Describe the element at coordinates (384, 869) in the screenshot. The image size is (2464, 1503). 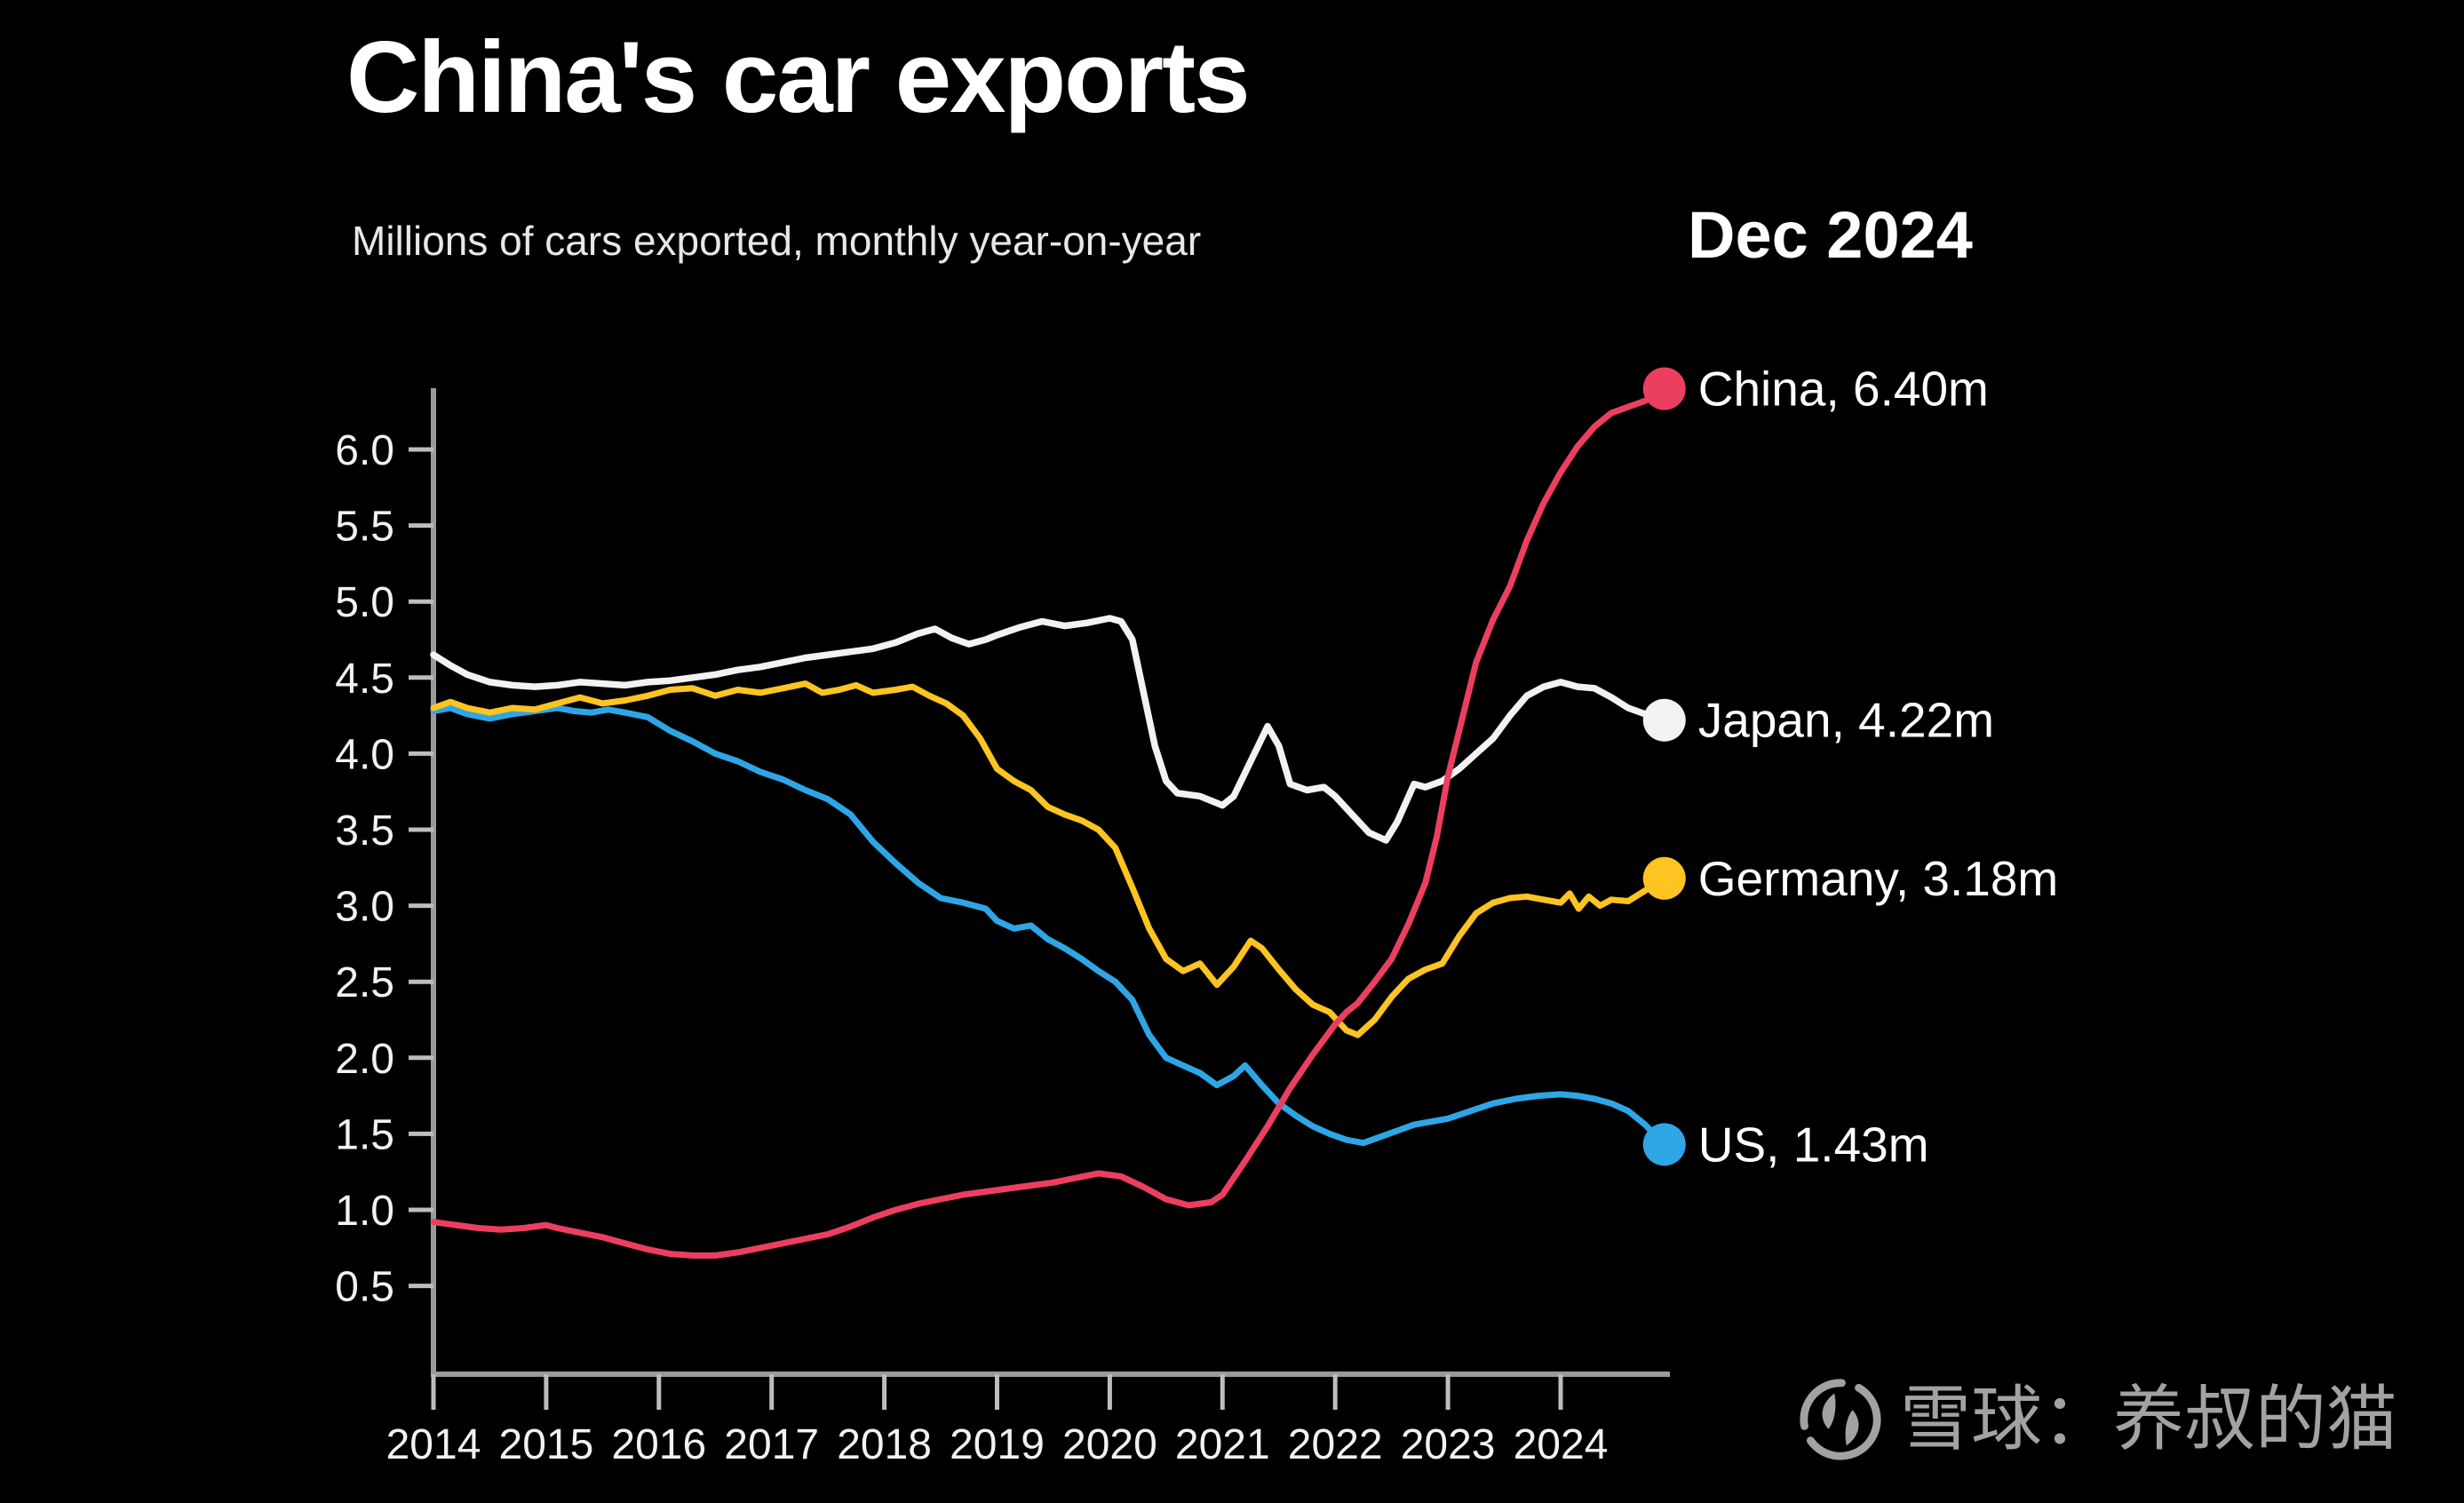
I see `y-axis-ticks: 6.0 5.5 5.0 4.5 4.0 3.5 3.0 2.5 2.0 1.5 1.0 0.5` at that location.